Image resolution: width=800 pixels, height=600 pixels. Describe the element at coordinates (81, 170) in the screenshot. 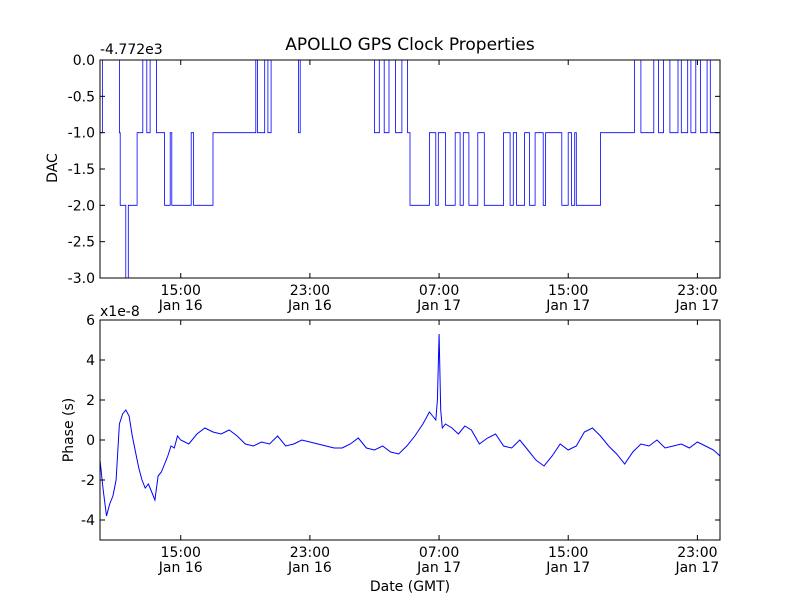

I see `dac-y-tick-label: -1.5` at that location.